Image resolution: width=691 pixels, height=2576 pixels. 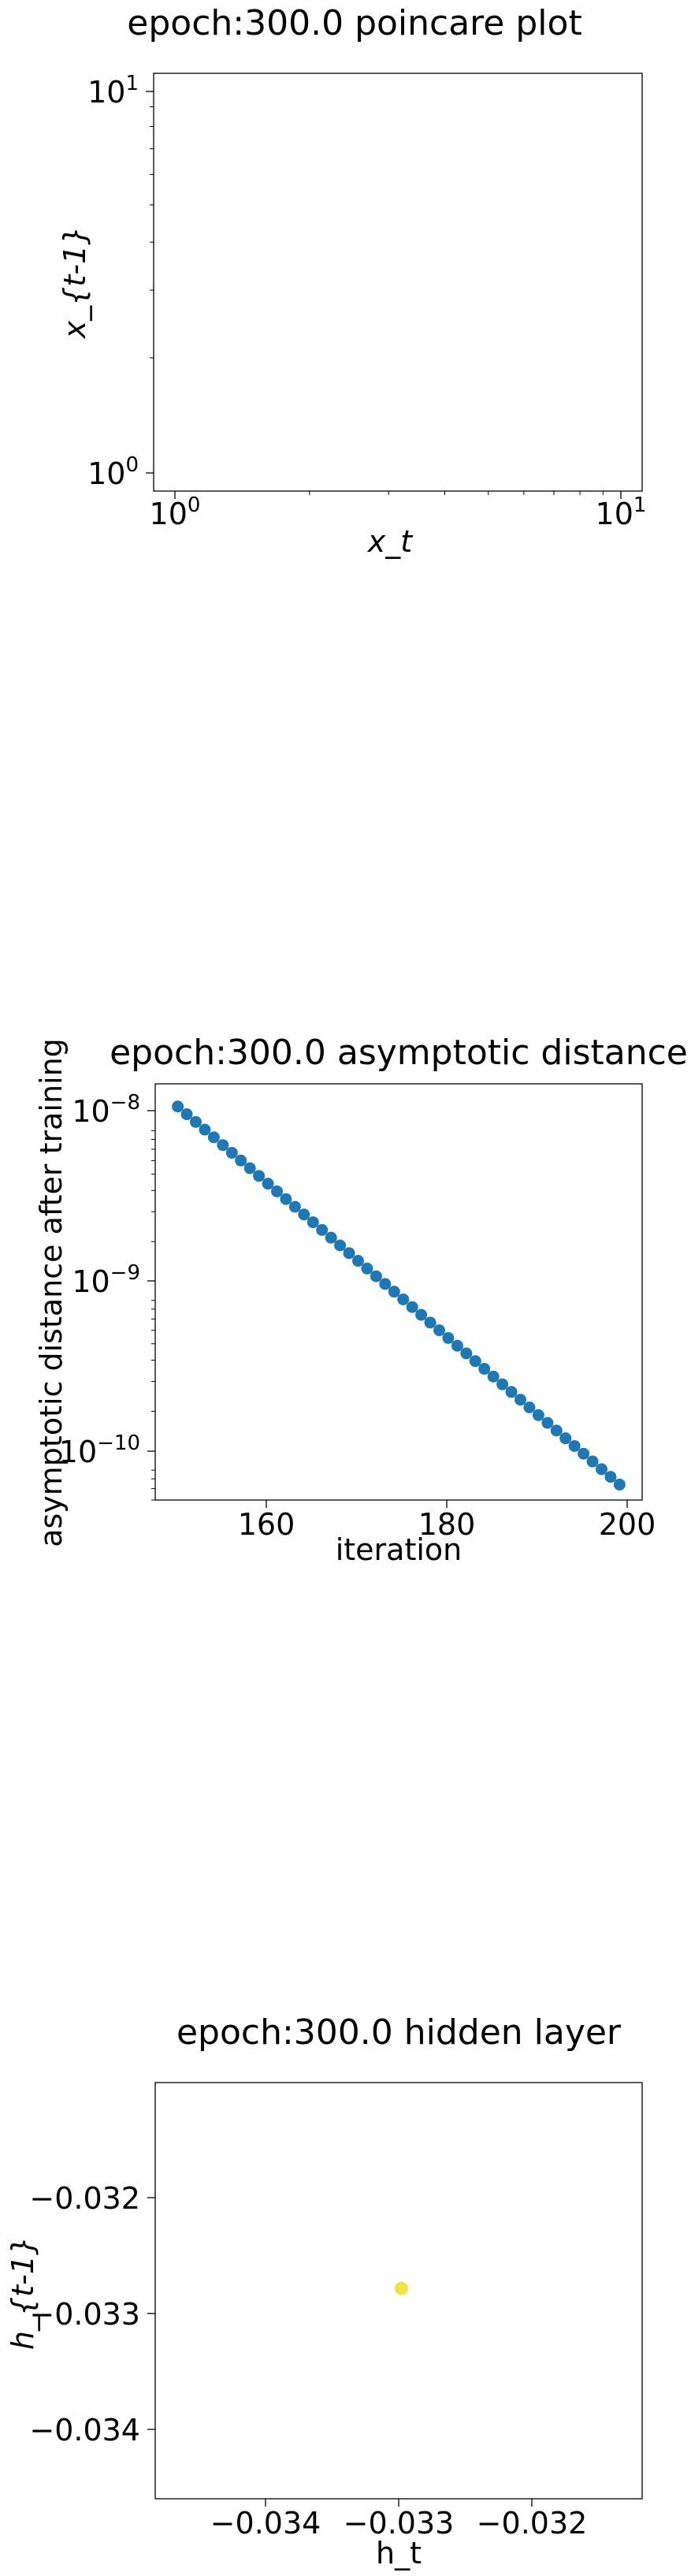 What do you see at coordinates (75, 283) in the screenshot?
I see `poincare-ylabel: x_{t-1}` at bounding box center [75, 283].